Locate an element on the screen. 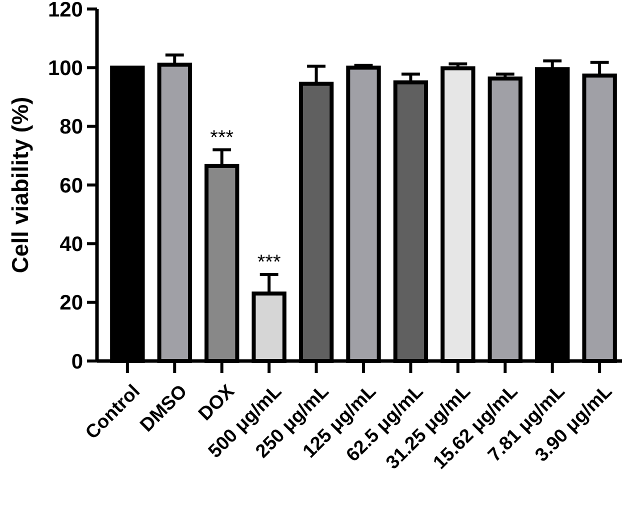 This screenshot has height=507, width=630. y-tick-label: 120 is located at coordinates (65, 11).